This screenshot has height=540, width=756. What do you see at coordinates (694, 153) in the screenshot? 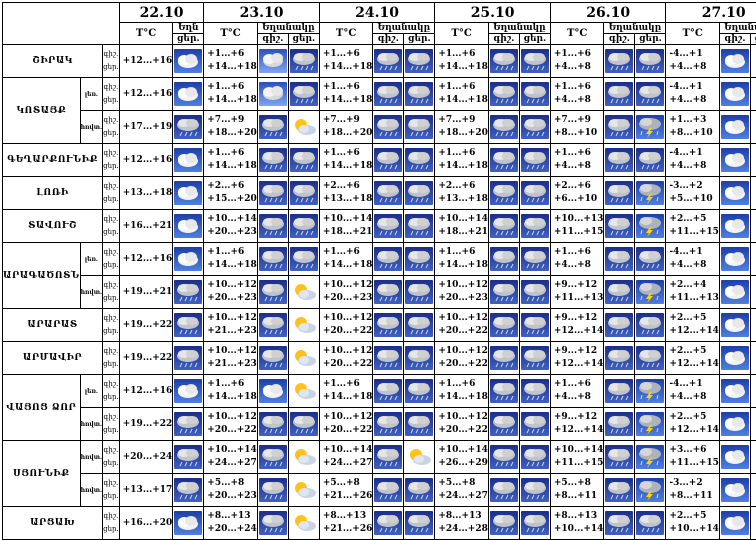
I see `temperature-value: -4...+1` at bounding box center [694, 153].